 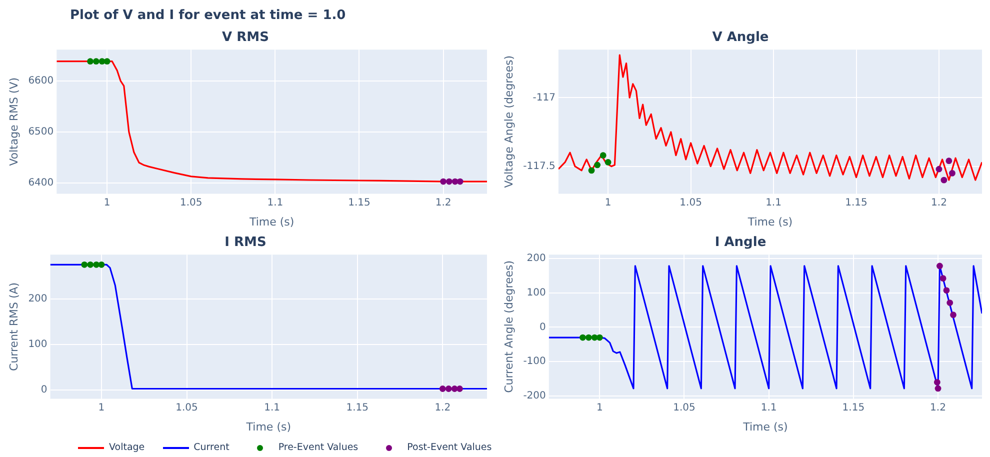 I want to click on text: Plot of V and I for event at time = 1.0, so click(x=208, y=15).